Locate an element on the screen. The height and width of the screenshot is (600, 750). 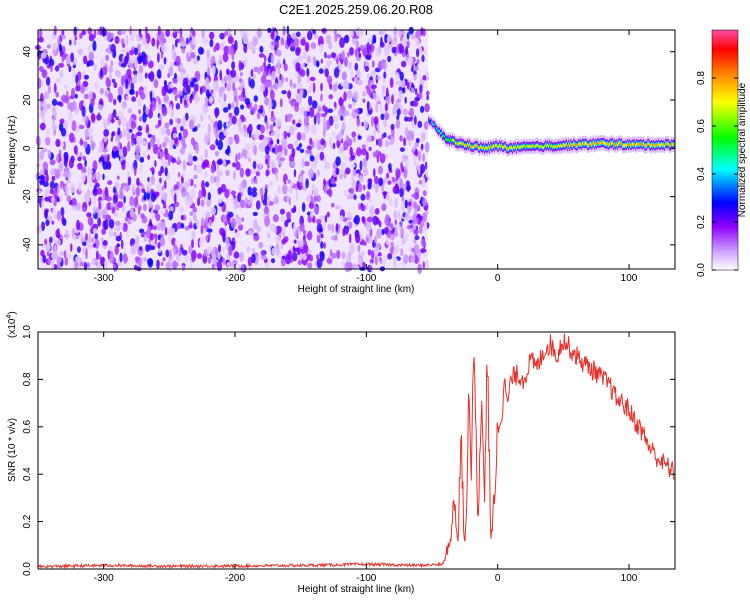
figure-title: C2E1.2025.259.06.20.R08 is located at coordinates (356, 9).